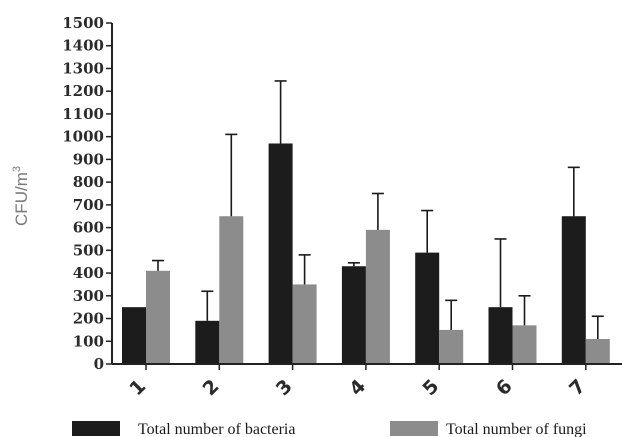 Image resolution: width=622 pixels, height=437 pixels. Describe the element at coordinates (83, 68) in the screenshot. I see `y-tick-label: 1300` at that location.